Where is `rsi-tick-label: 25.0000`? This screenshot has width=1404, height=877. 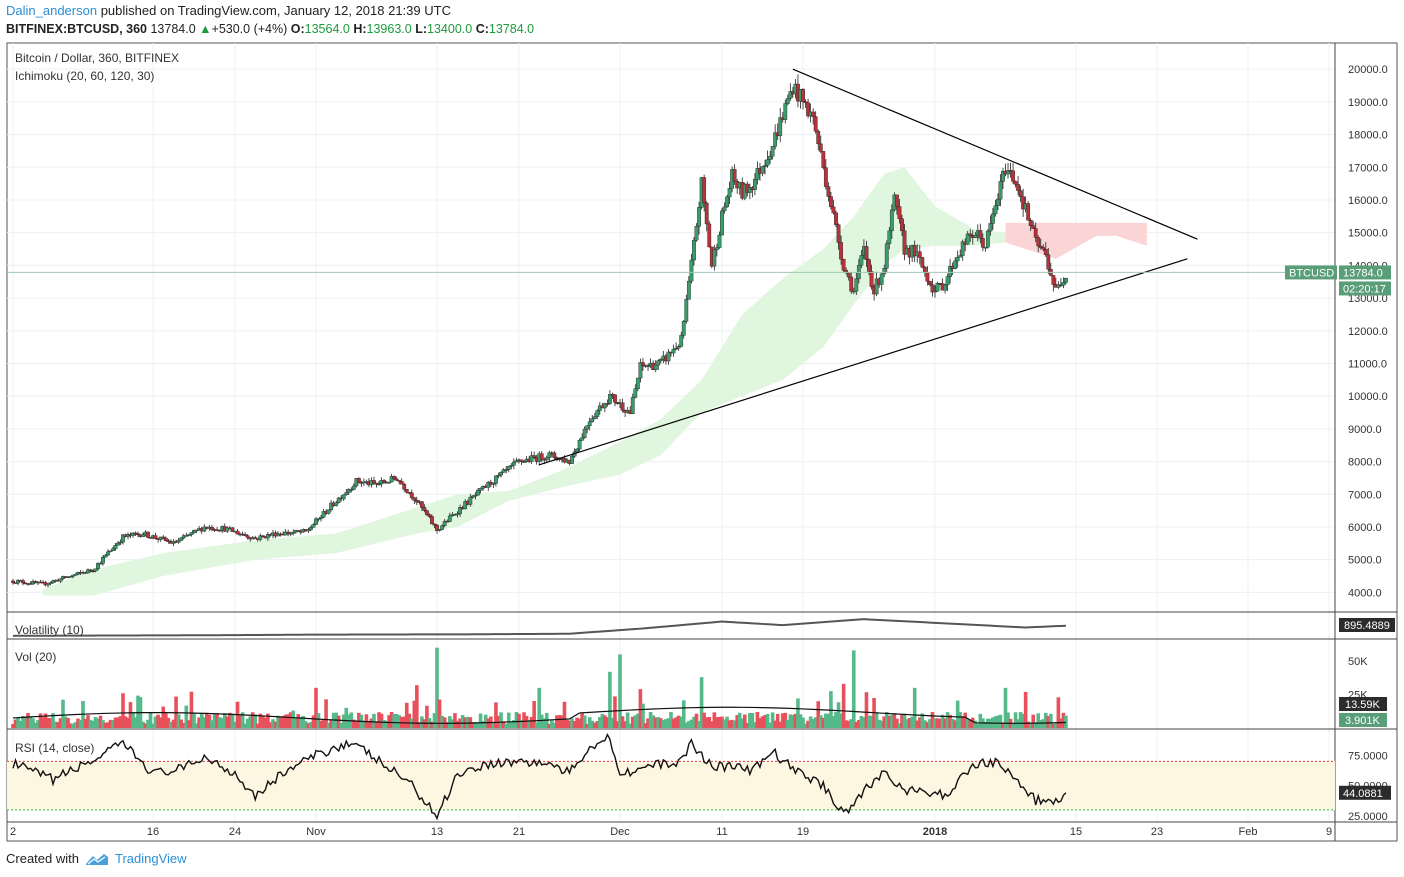
rsi-tick-label: 25.0000 is located at coordinates (1368, 817).